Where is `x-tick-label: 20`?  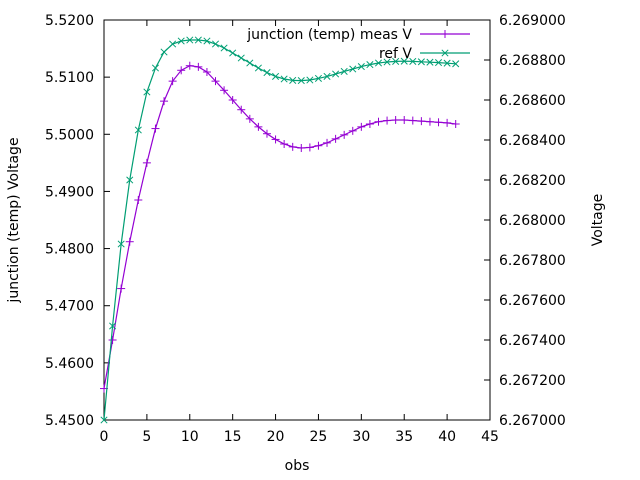
x-tick-label: 20 is located at coordinates (276, 437).